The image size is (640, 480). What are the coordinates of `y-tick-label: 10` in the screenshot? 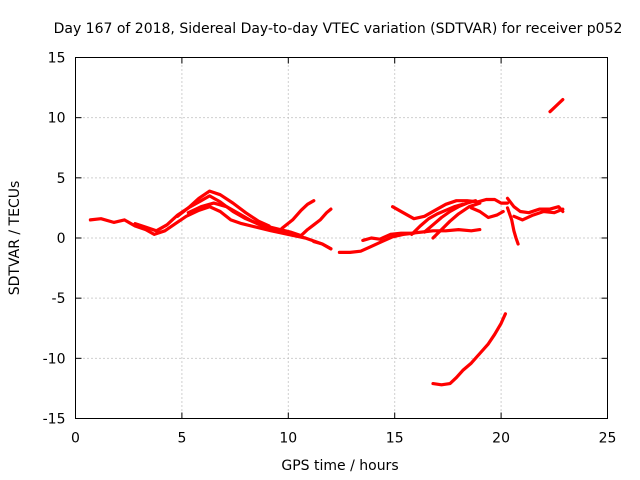 It's located at (57, 119).